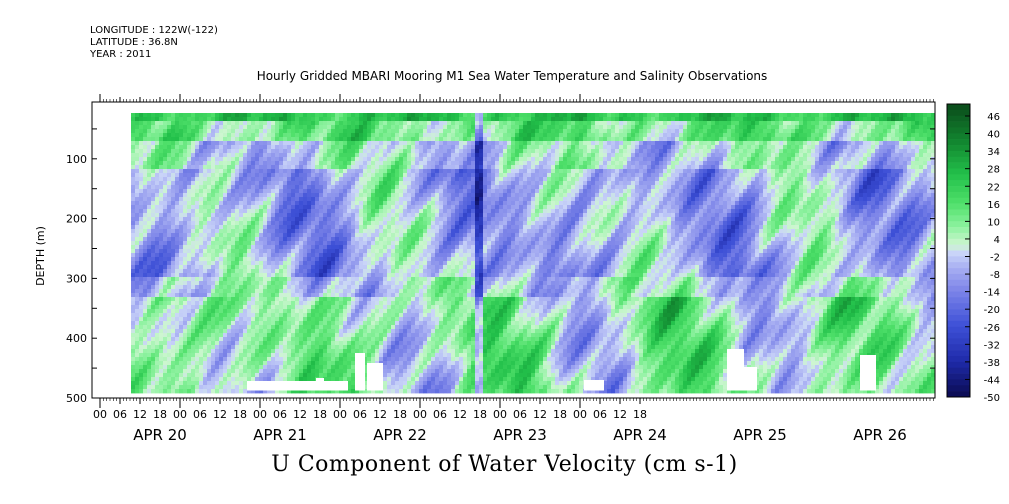 This screenshot has width=1009, height=504. I want to click on latitude-label: LATITUDE : 36.8N, so click(134, 42).